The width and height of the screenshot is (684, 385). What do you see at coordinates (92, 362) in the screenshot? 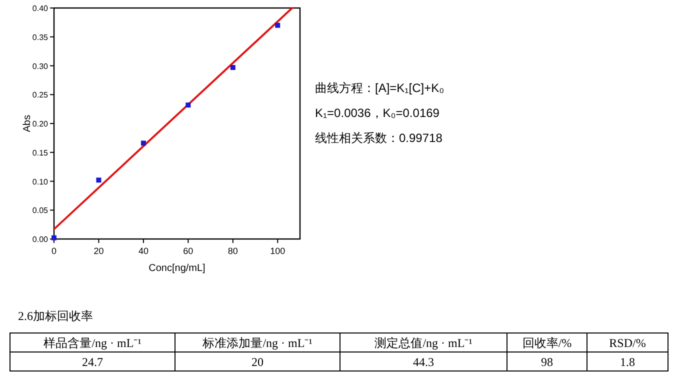
I see `text: 24.7` at bounding box center [92, 362].